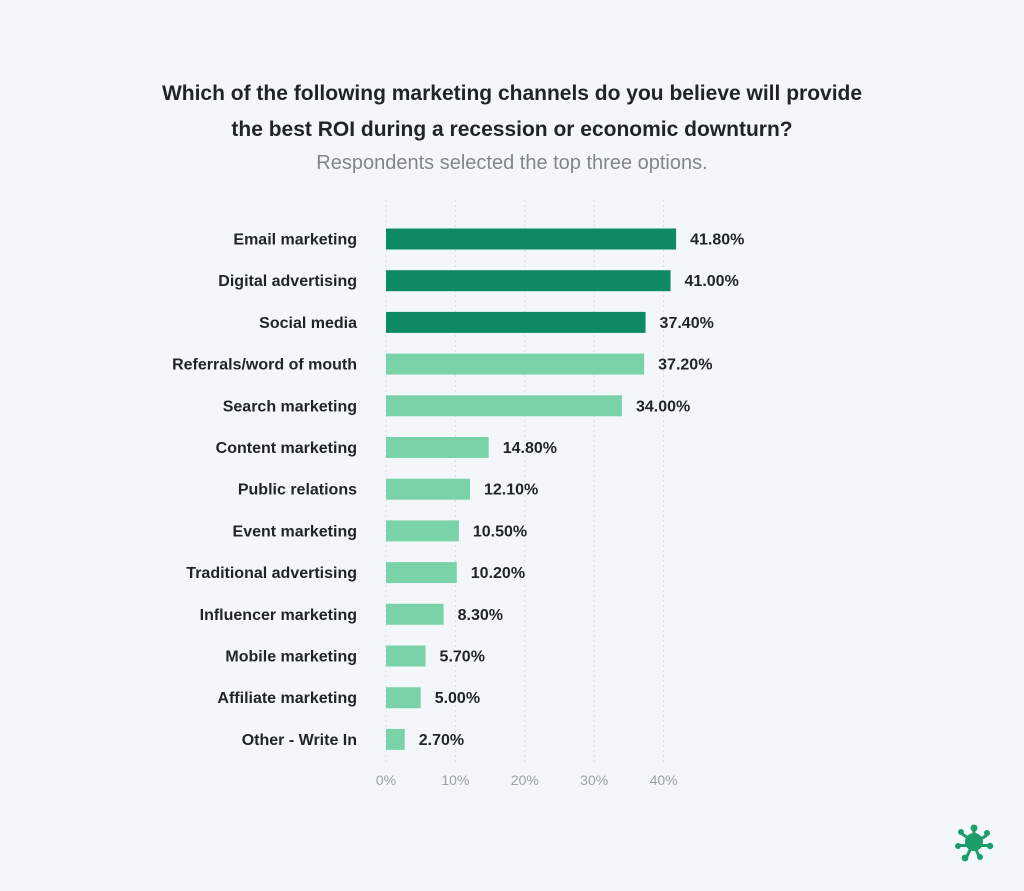  Describe the element at coordinates (287, 698) in the screenshot. I see `category-label: Affiliate marketing` at that location.